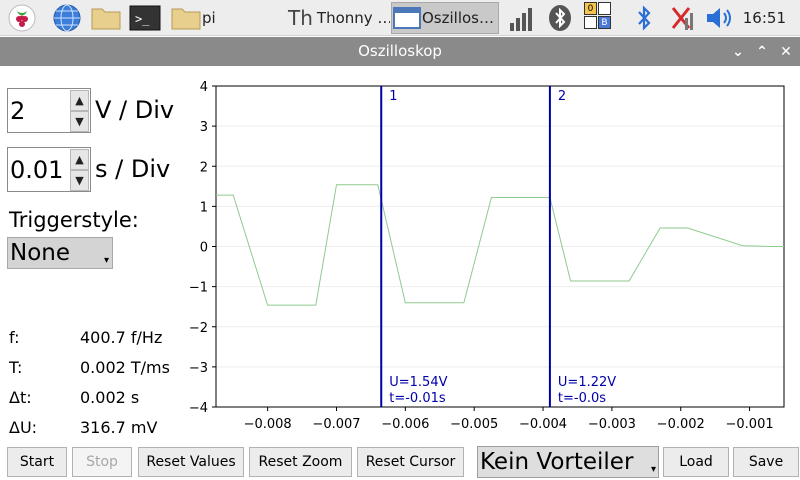  I want to click on volts-per-div-unit: V / Div, so click(135, 110).